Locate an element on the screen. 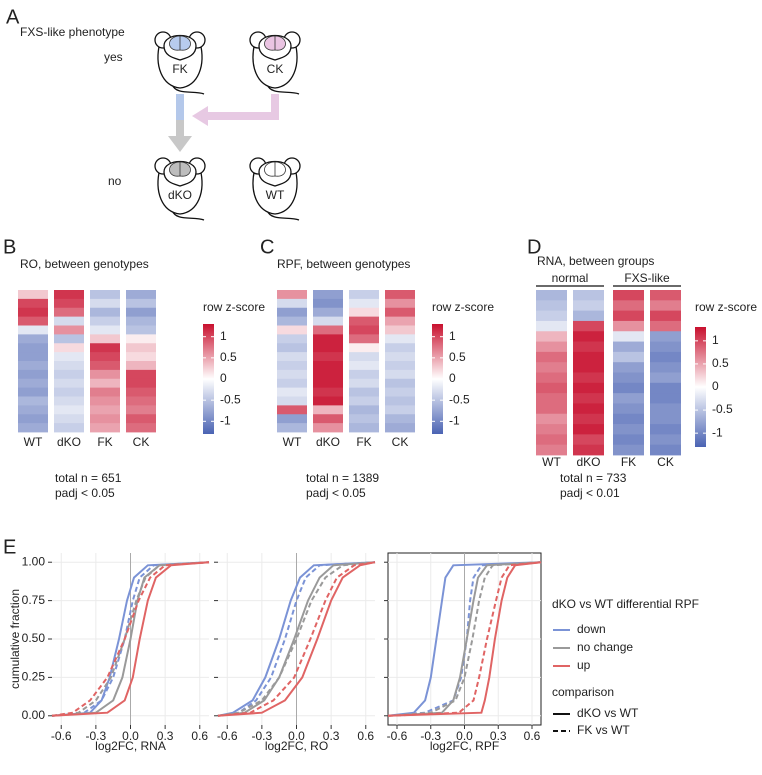 This screenshot has height=775, width=762. x-tick-label: 0.3 is located at coordinates (498, 736).